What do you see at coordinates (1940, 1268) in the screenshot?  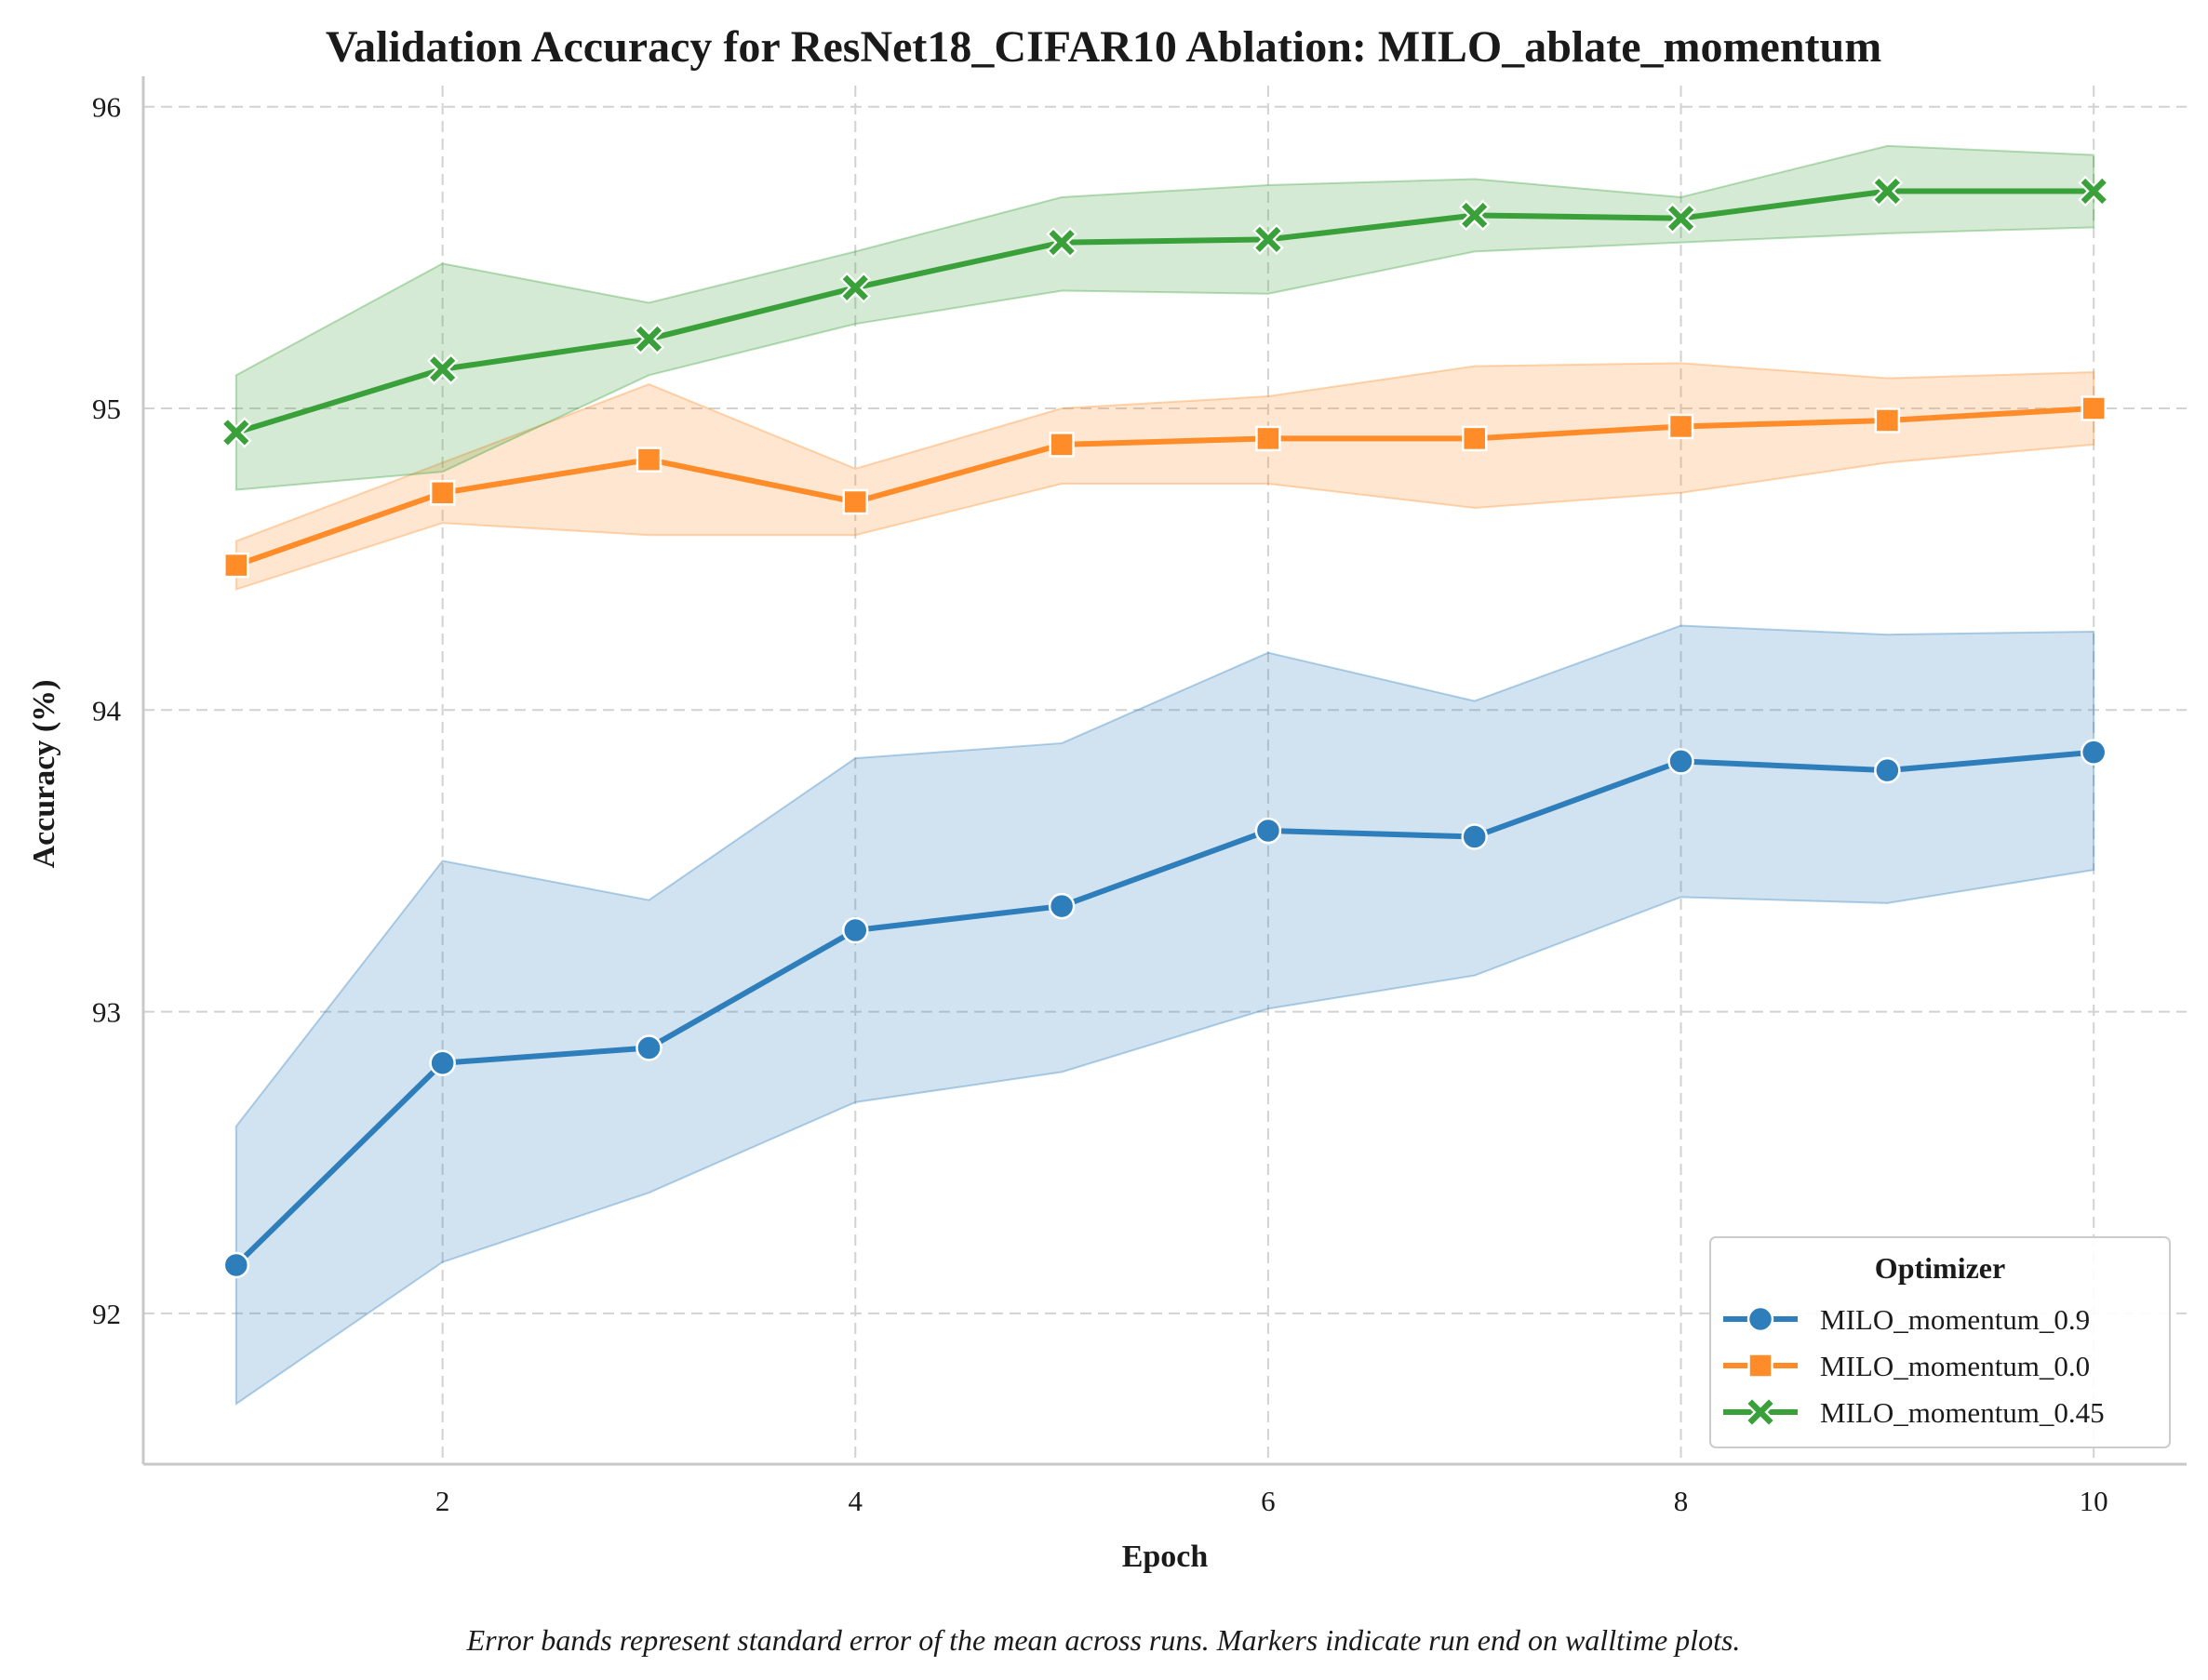 I see `legend-title: Optimizer` at bounding box center [1940, 1268].